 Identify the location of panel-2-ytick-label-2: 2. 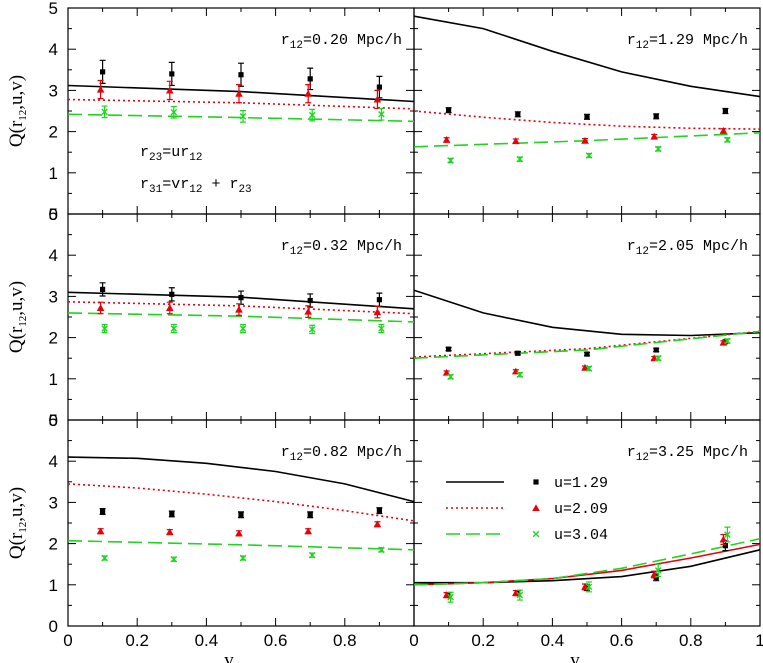
(53, 338).